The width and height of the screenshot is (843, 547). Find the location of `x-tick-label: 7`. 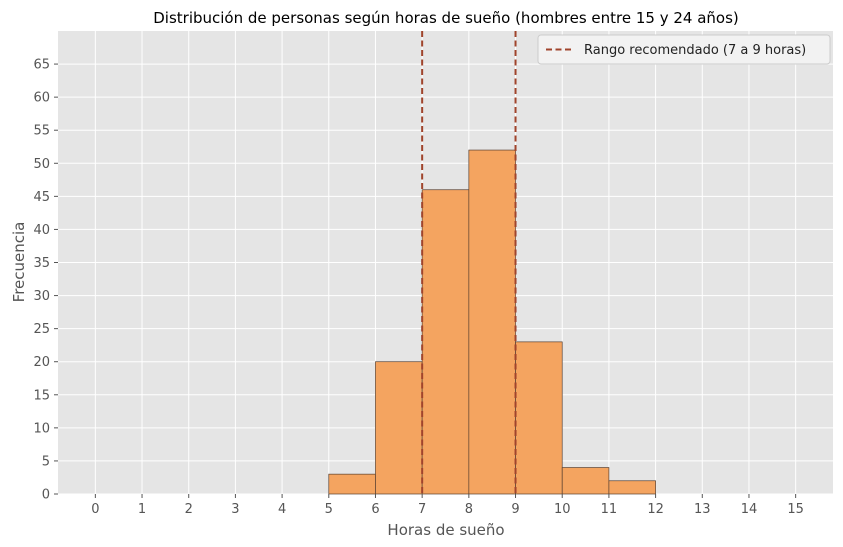

x-tick-label: 7 is located at coordinates (422, 509).